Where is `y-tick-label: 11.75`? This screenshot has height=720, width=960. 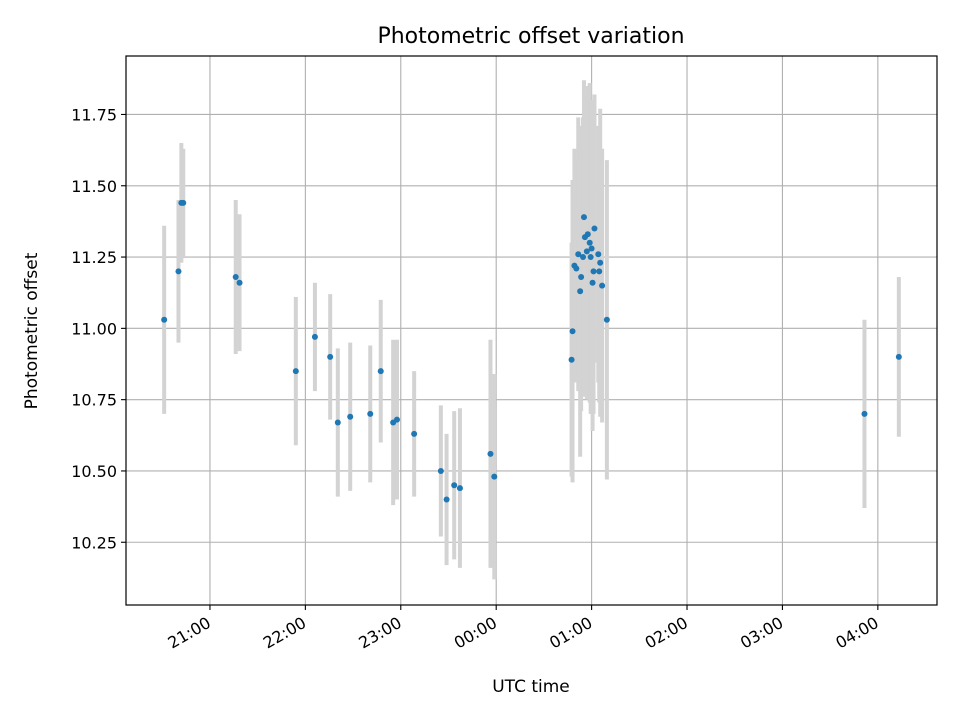
y-tick-label: 11.75 is located at coordinates (94, 114).